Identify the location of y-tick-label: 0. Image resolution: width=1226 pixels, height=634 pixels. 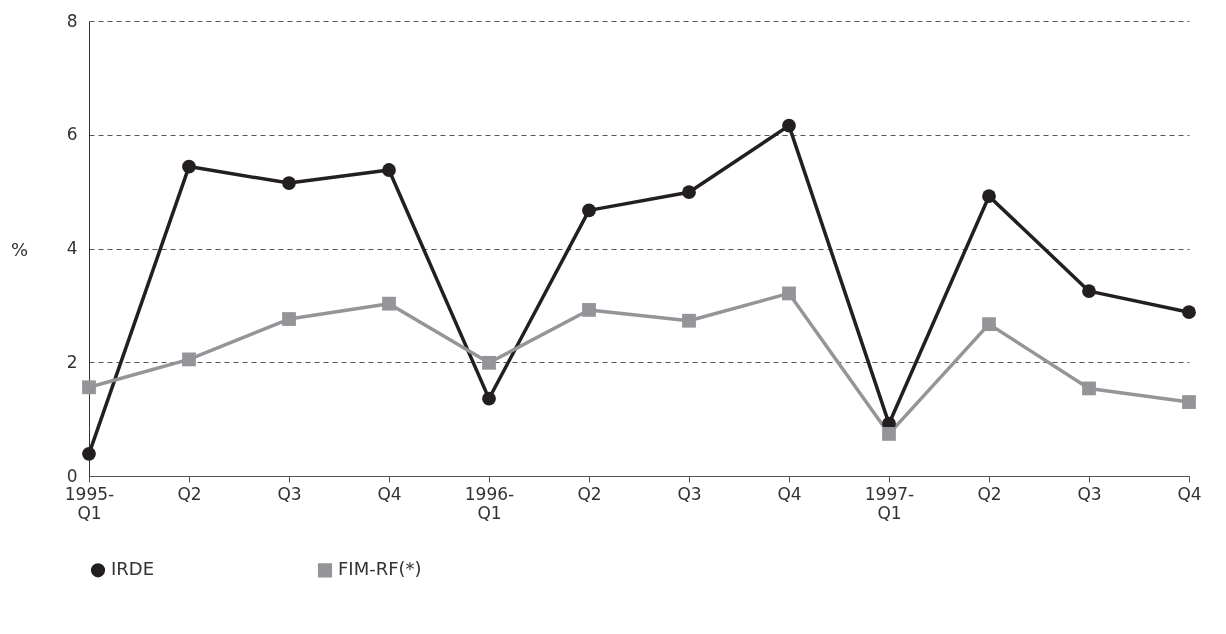
(72, 475).